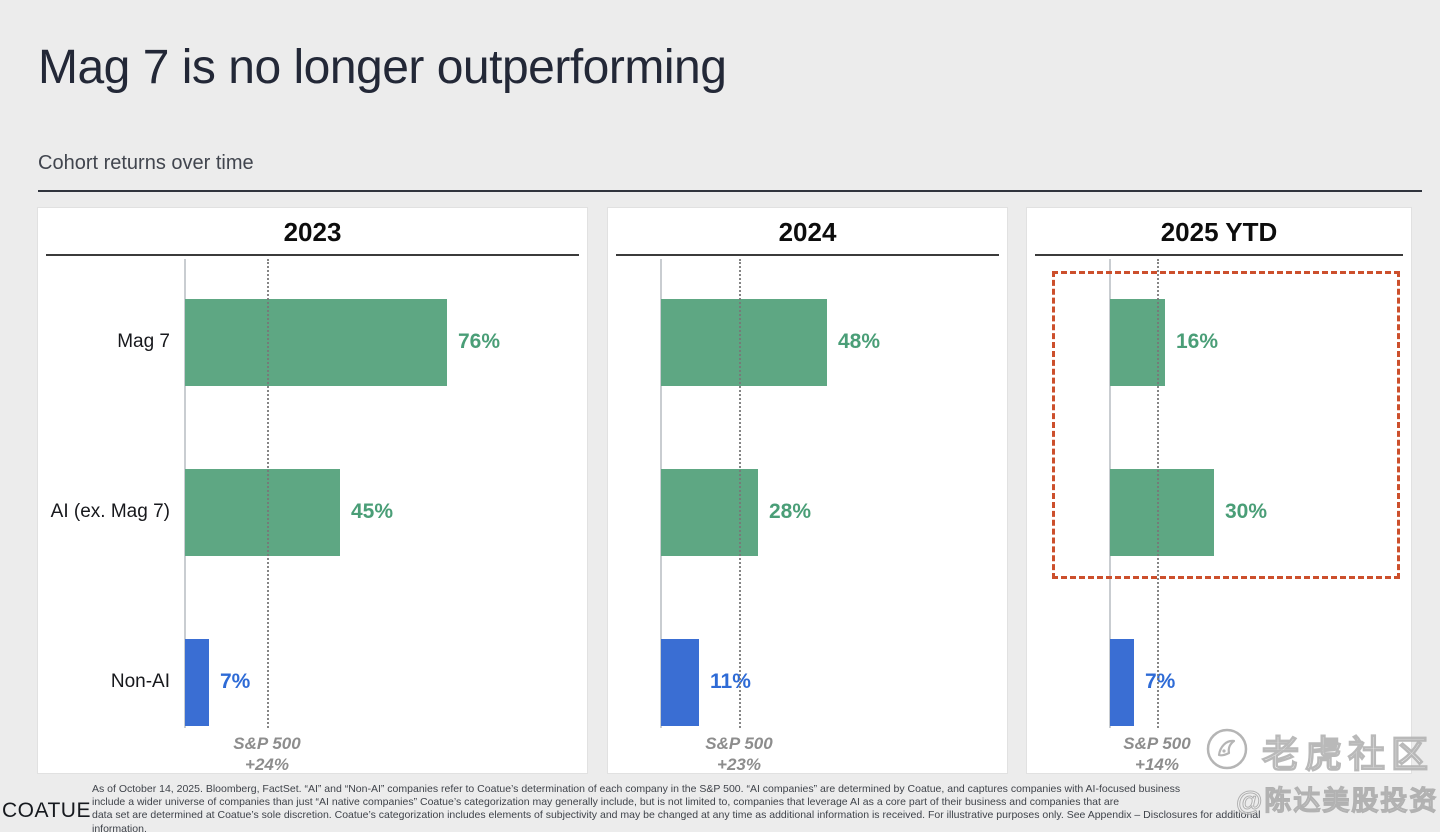 The image size is (1440, 832). I want to click on benchmark-value: +24%, so click(267, 764).